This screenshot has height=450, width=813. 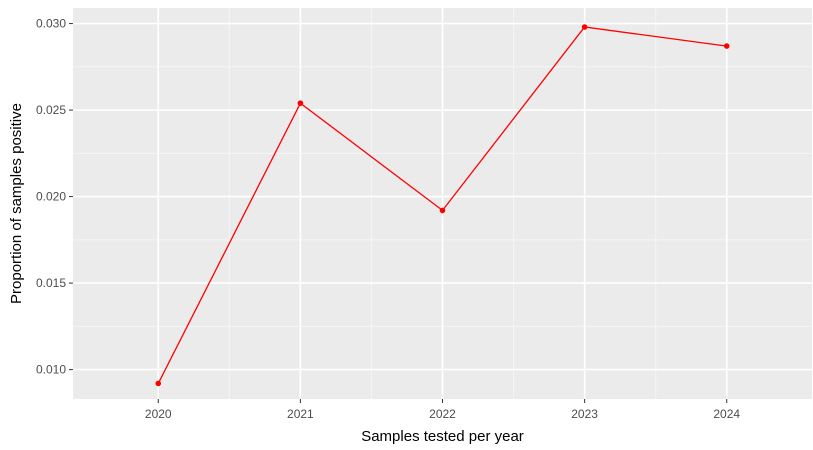 I want to click on y-tick-label: 0.030, so click(x=51, y=24).